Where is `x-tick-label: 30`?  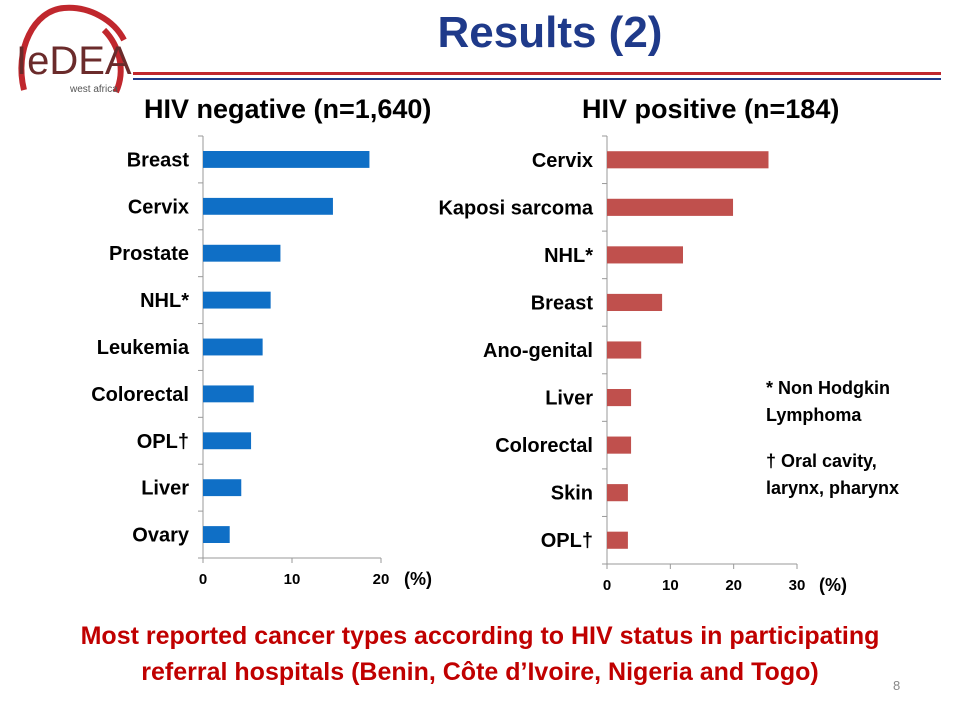 x-tick-label: 30 is located at coordinates (797, 585).